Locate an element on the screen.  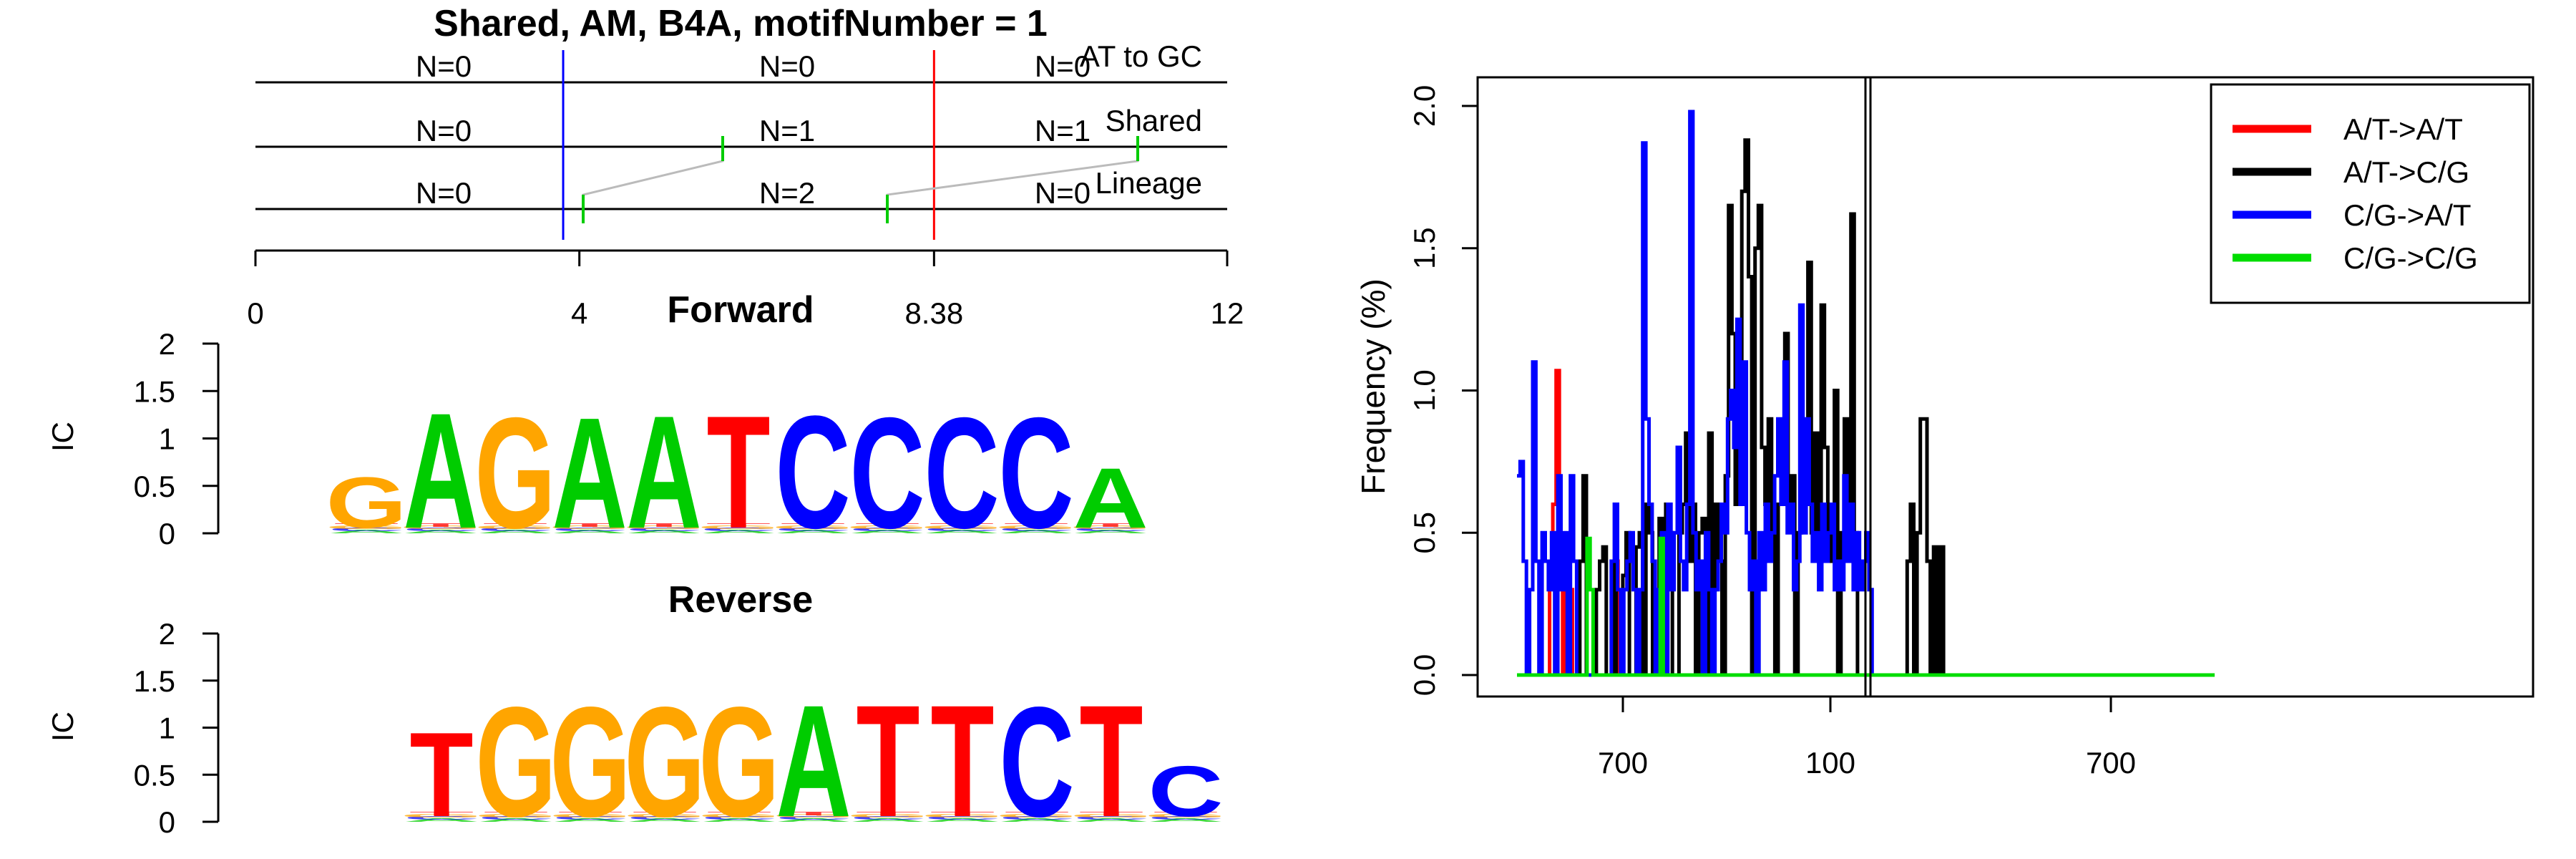
series-line is located at coordinates (1866, 606).